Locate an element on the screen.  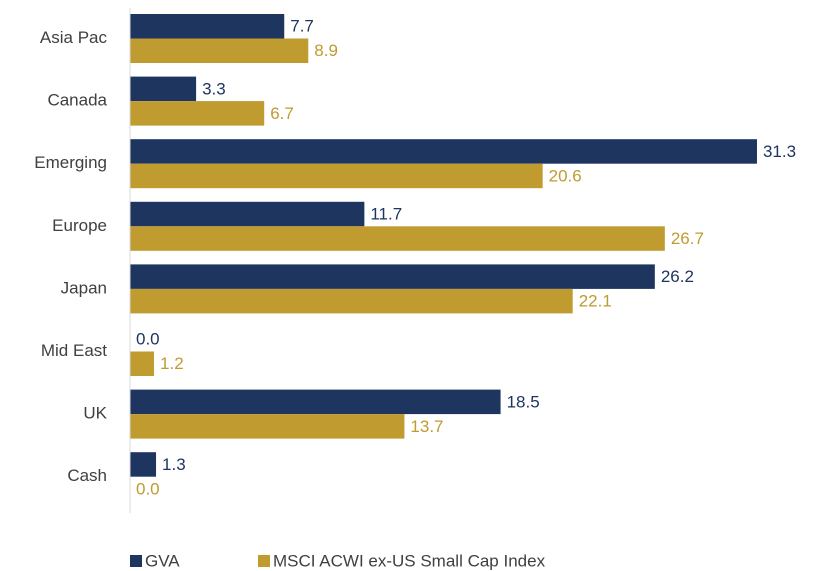
data-label: 26.7 is located at coordinates (687, 238).